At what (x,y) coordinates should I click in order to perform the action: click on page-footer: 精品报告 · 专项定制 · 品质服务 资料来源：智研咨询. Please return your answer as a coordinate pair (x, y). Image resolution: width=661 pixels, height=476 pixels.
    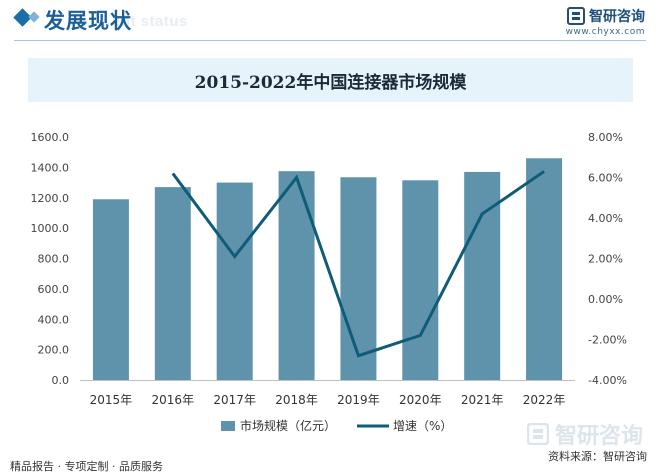
    Looking at the image, I should click on (330, 462).